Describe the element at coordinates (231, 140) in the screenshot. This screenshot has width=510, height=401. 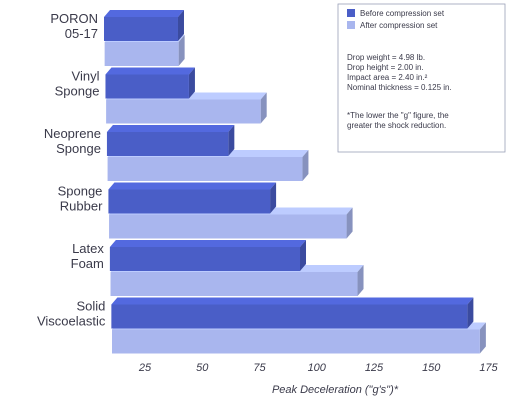
I see `bar-before-2-side` at that location.